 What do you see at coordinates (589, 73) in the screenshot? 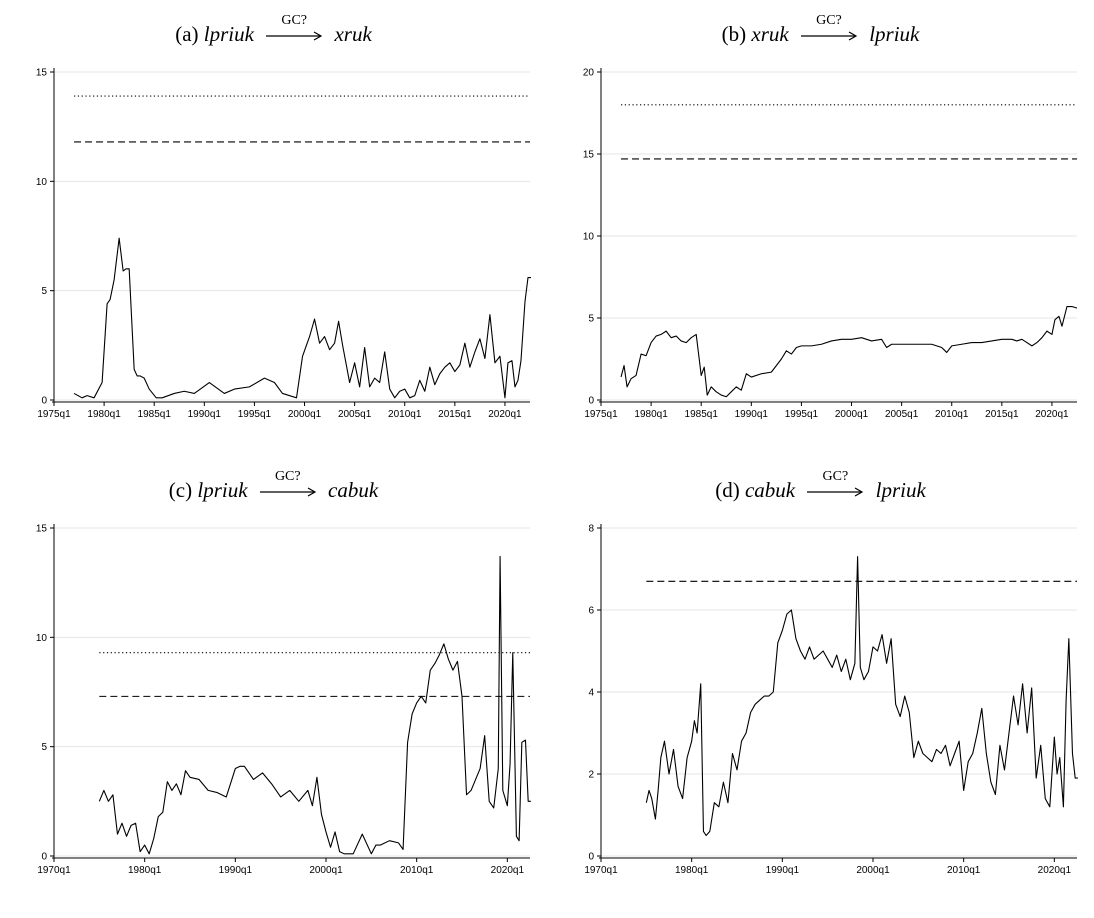
I see `y-tick-label: 20` at bounding box center [589, 73].